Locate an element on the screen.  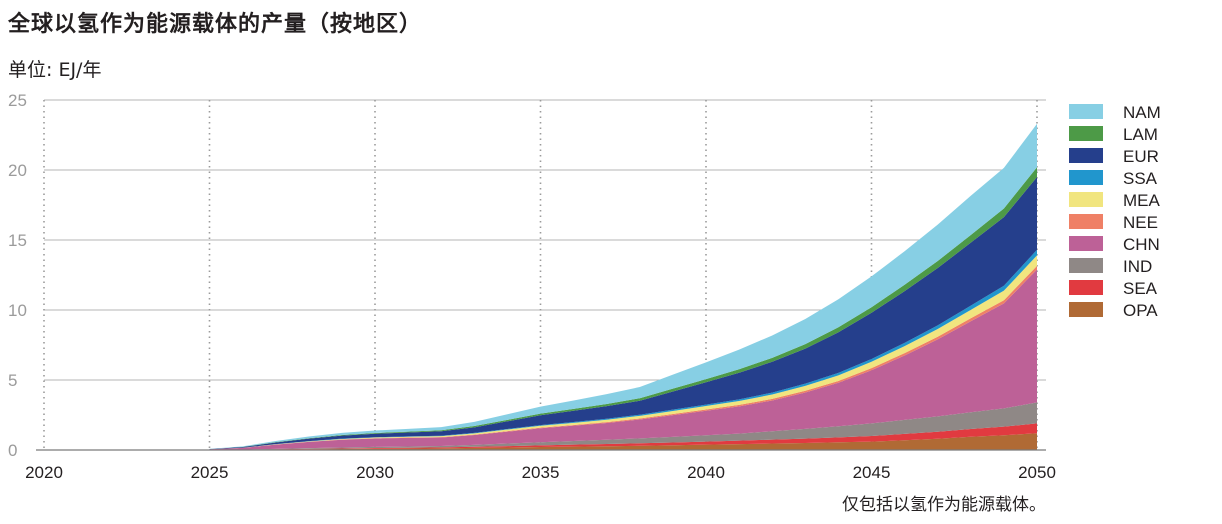
legend-label-lam: LAM is located at coordinates (1140, 134).